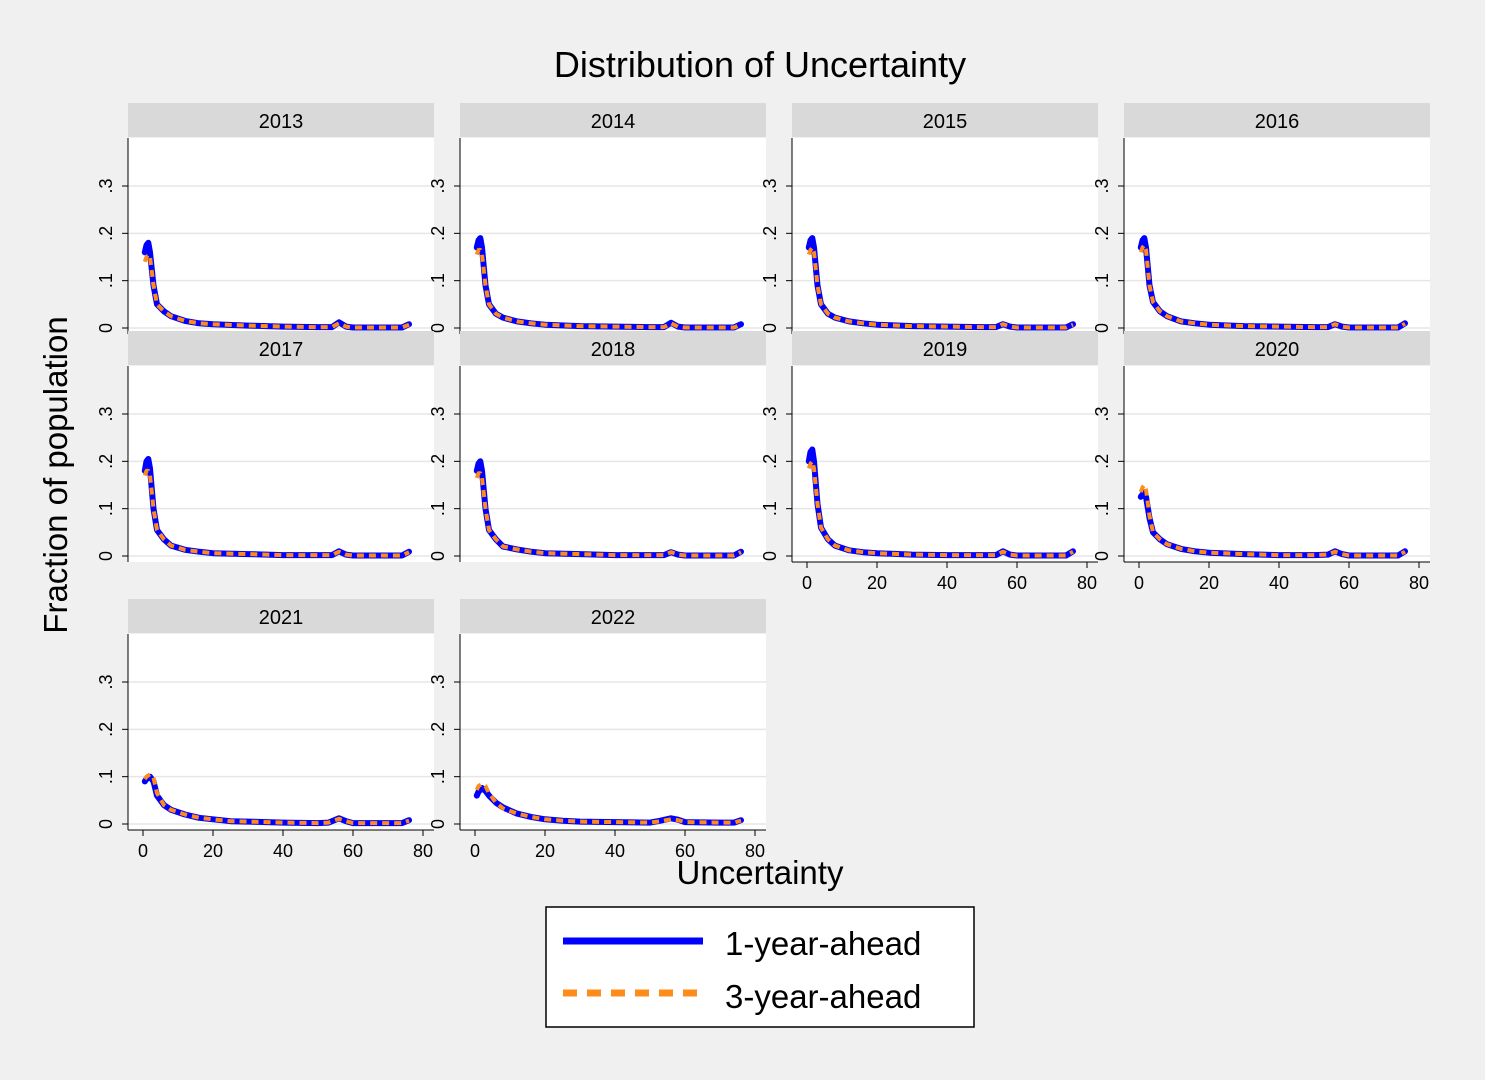 This screenshot has width=1485, height=1080. Describe the element at coordinates (760, 64) in the screenshot. I see `chart-title: Distribution of Uncertainty` at that location.